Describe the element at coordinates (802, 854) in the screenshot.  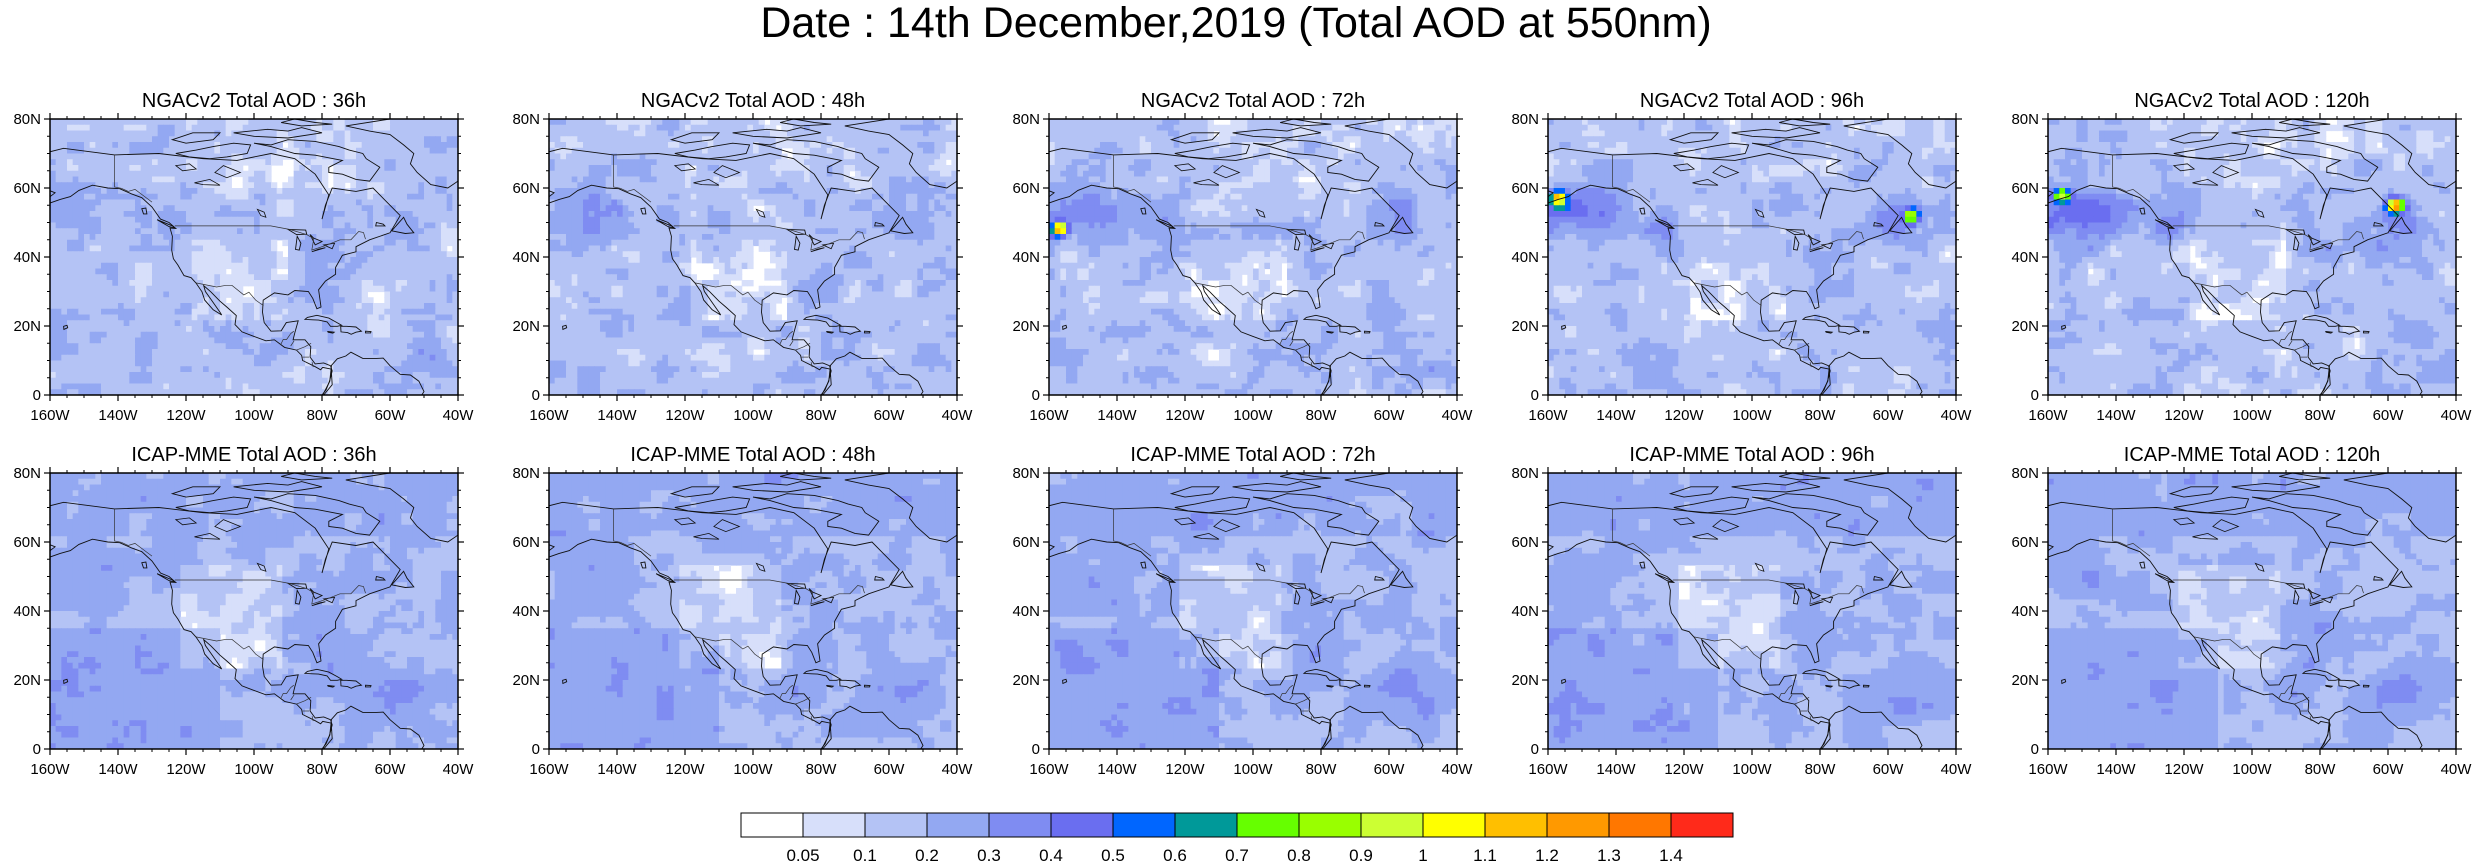
I see `colorbar-label: 0.05` at that location.